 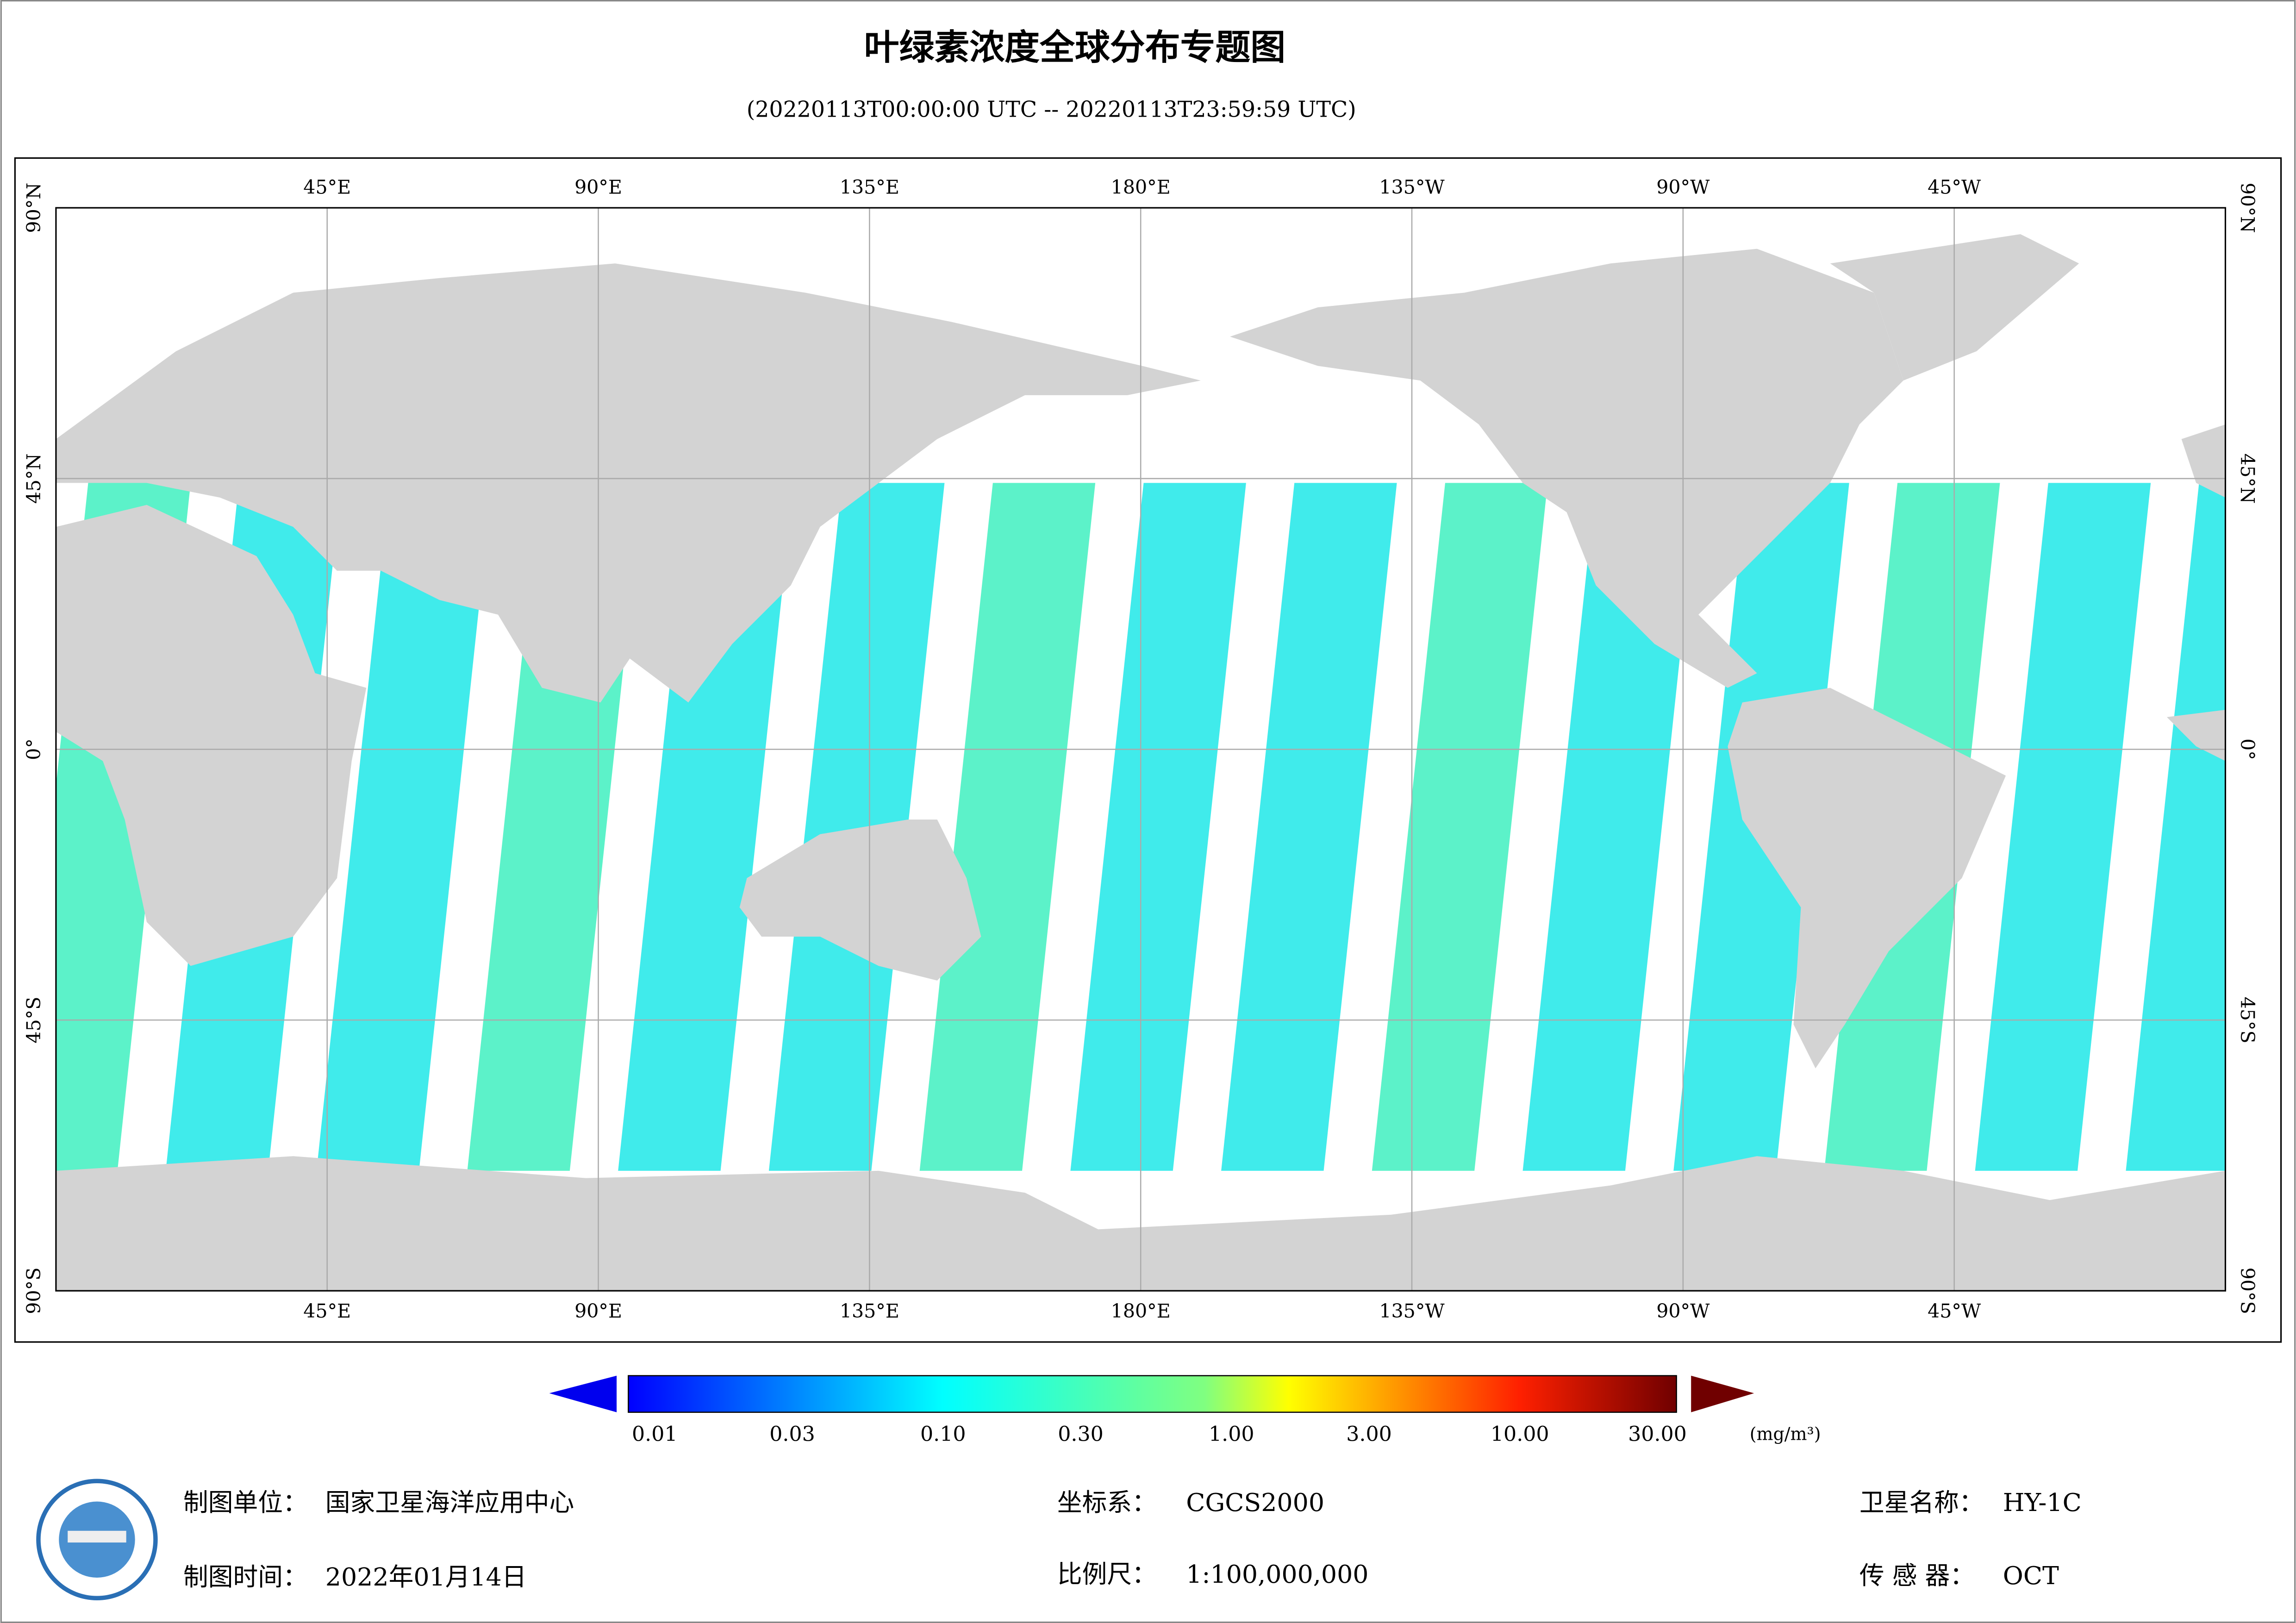 What do you see at coordinates (1921, 1502) in the screenshot?
I see `footer-label: 卫星名称：` at bounding box center [1921, 1502].